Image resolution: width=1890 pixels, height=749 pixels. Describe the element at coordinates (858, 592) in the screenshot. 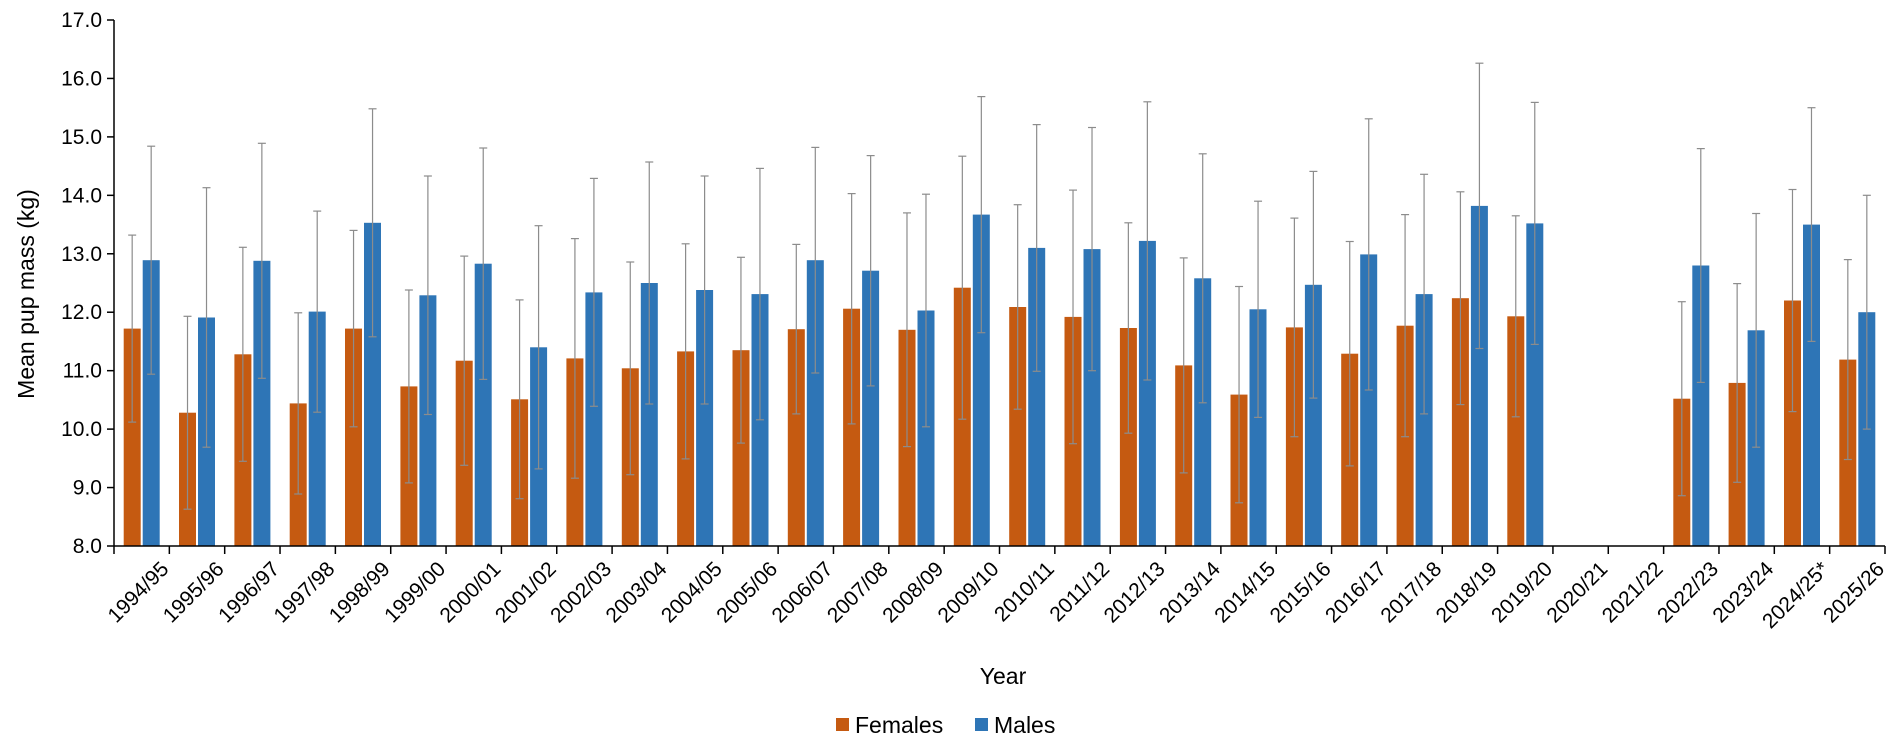

I see `x-tick-label: 2007/08` at that location.